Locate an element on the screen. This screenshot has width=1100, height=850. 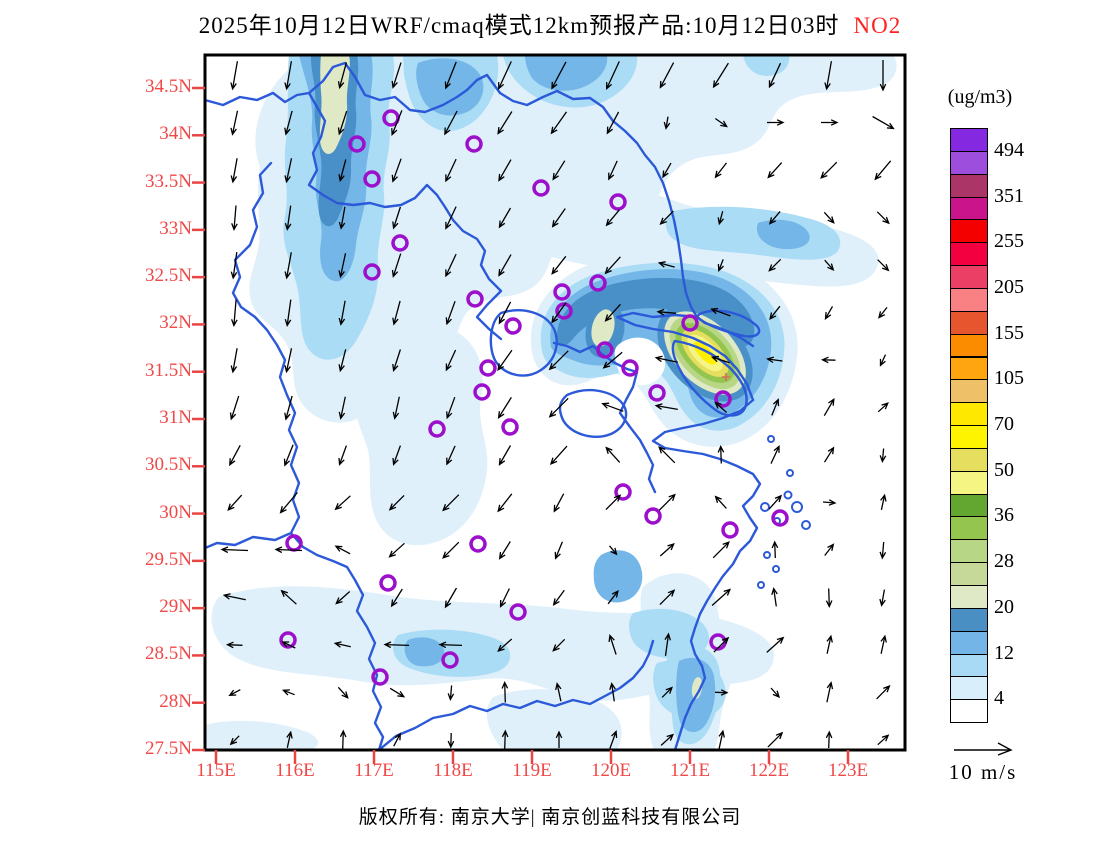
color-scale is located at coordinates (969, 426).